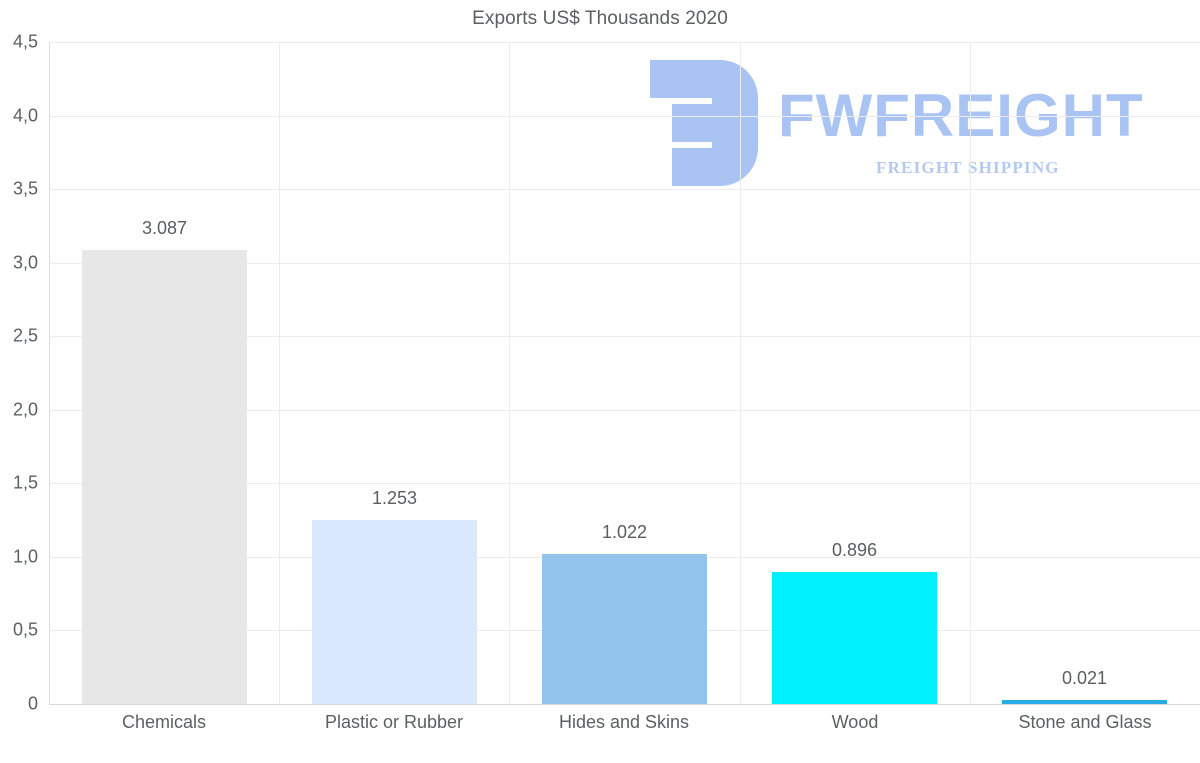  Describe the element at coordinates (624, 722) in the screenshot. I see `x-axis-tick-label: Hides and Skins` at that location.